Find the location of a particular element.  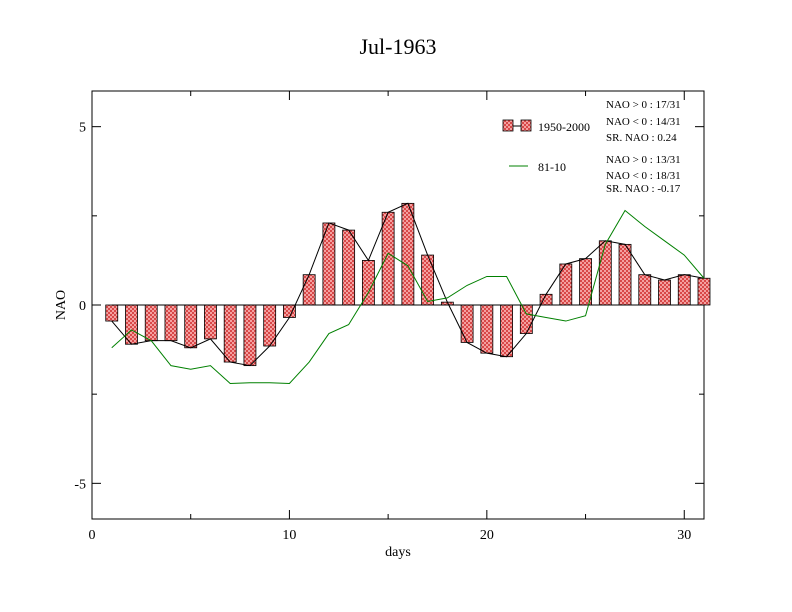

stat-2-neg: NAO < 0 : 18/31 is located at coordinates (643, 176).